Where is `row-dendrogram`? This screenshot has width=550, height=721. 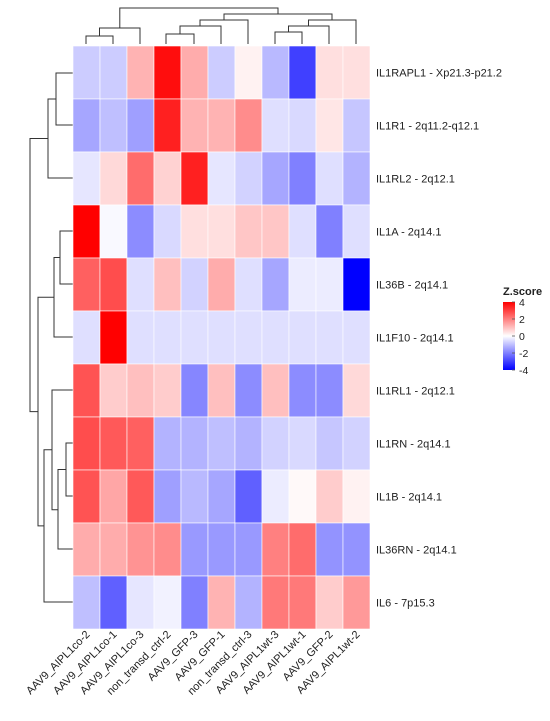
row-dendrogram is located at coordinates (51, 337).